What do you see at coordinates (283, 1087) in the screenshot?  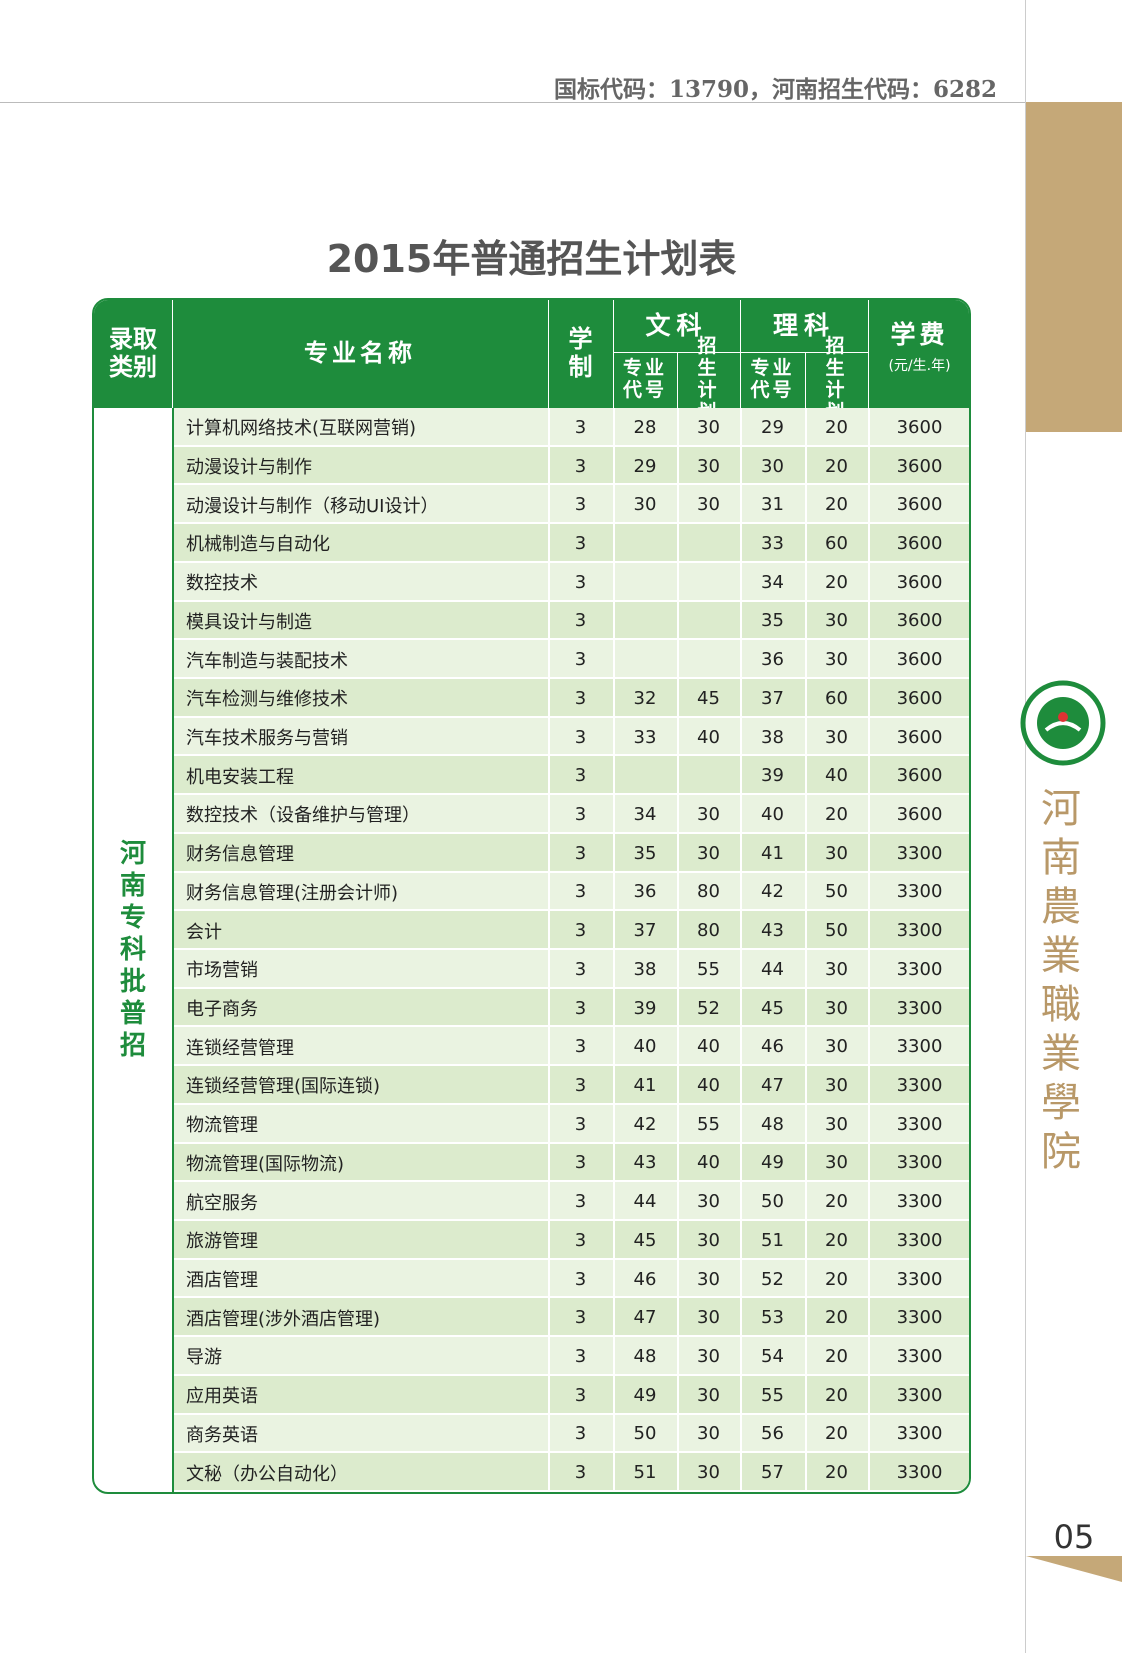 I see `major-name: 连锁经营管理(国际连锁)` at bounding box center [283, 1087].